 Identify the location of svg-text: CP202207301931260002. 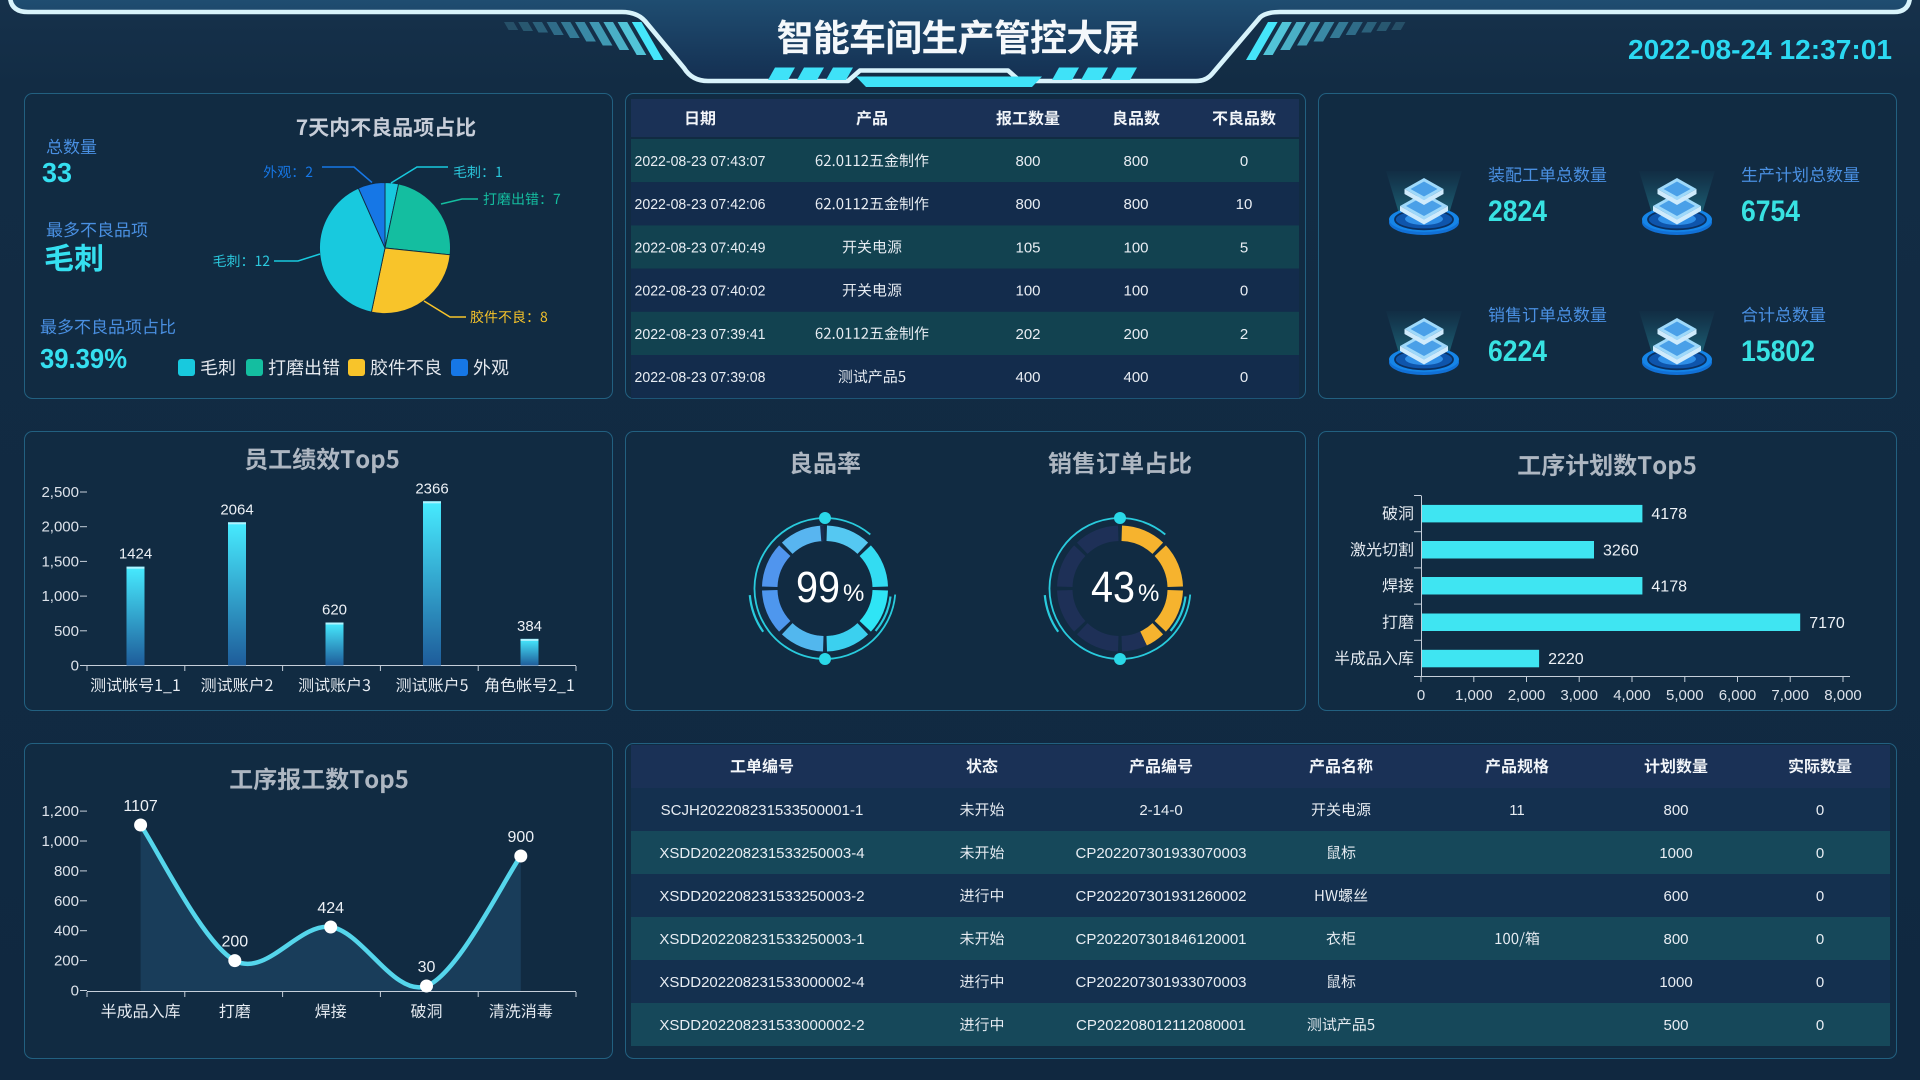
(1161, 896).